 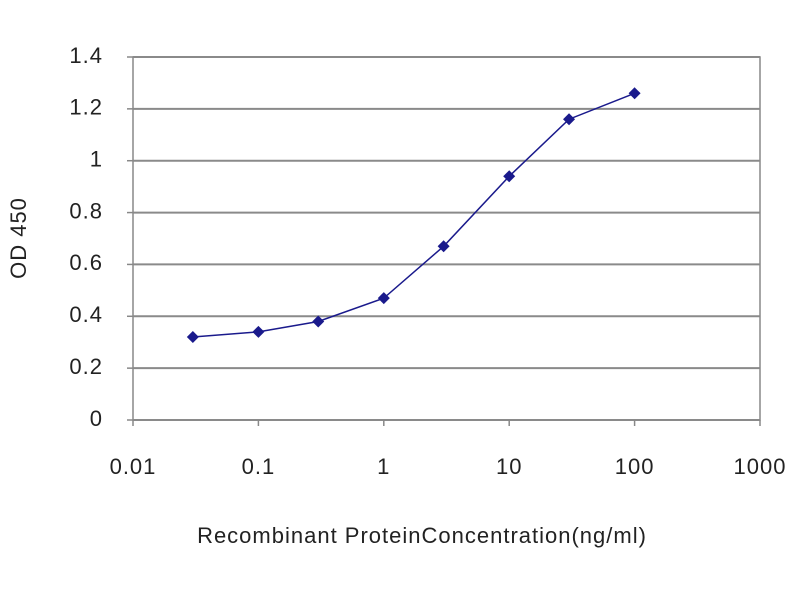 I want to click on x-tick-label: 0.01, so click(x=133, y=466).